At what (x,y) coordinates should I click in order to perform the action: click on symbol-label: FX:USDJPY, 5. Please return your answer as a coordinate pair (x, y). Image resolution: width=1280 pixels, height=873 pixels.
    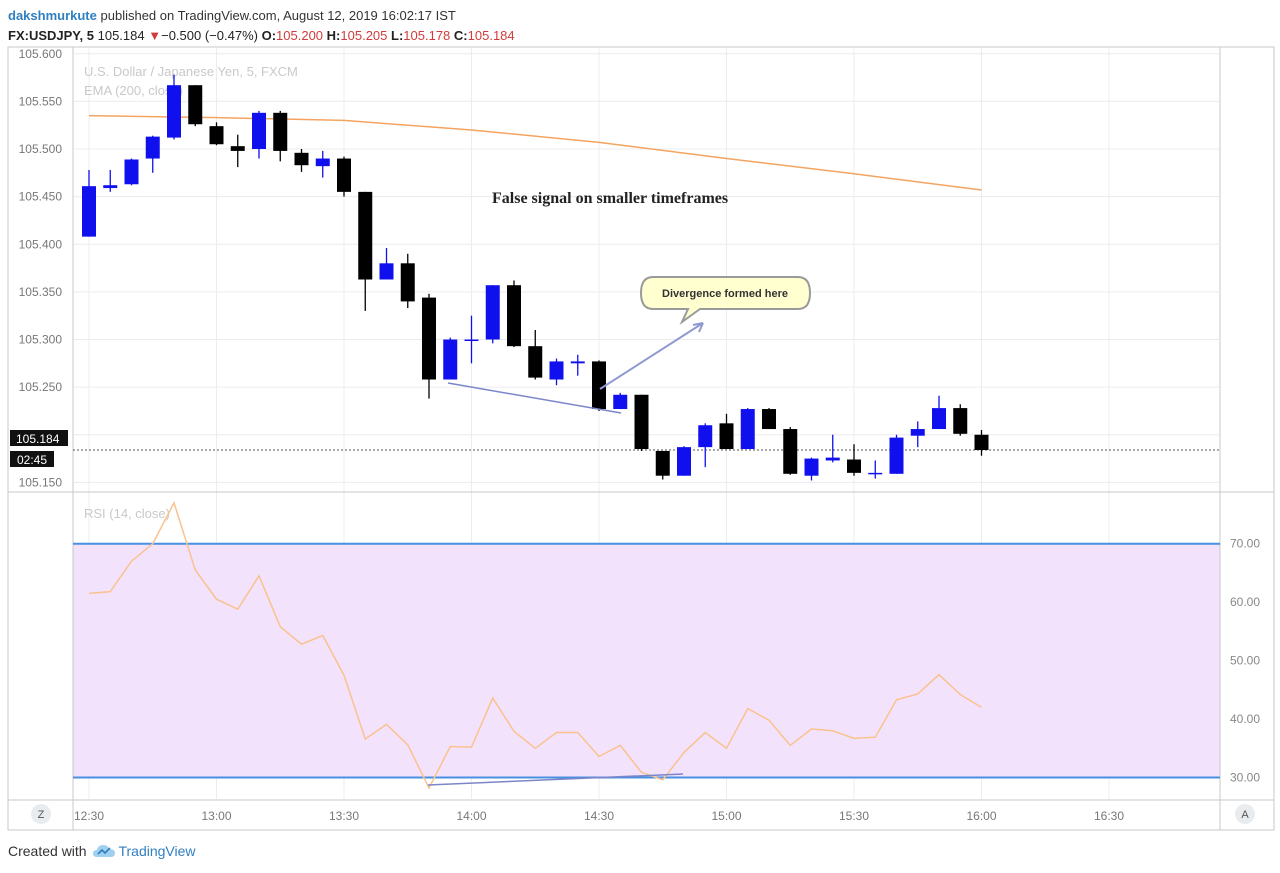
    Looking at the image, I should click on (51, 35).